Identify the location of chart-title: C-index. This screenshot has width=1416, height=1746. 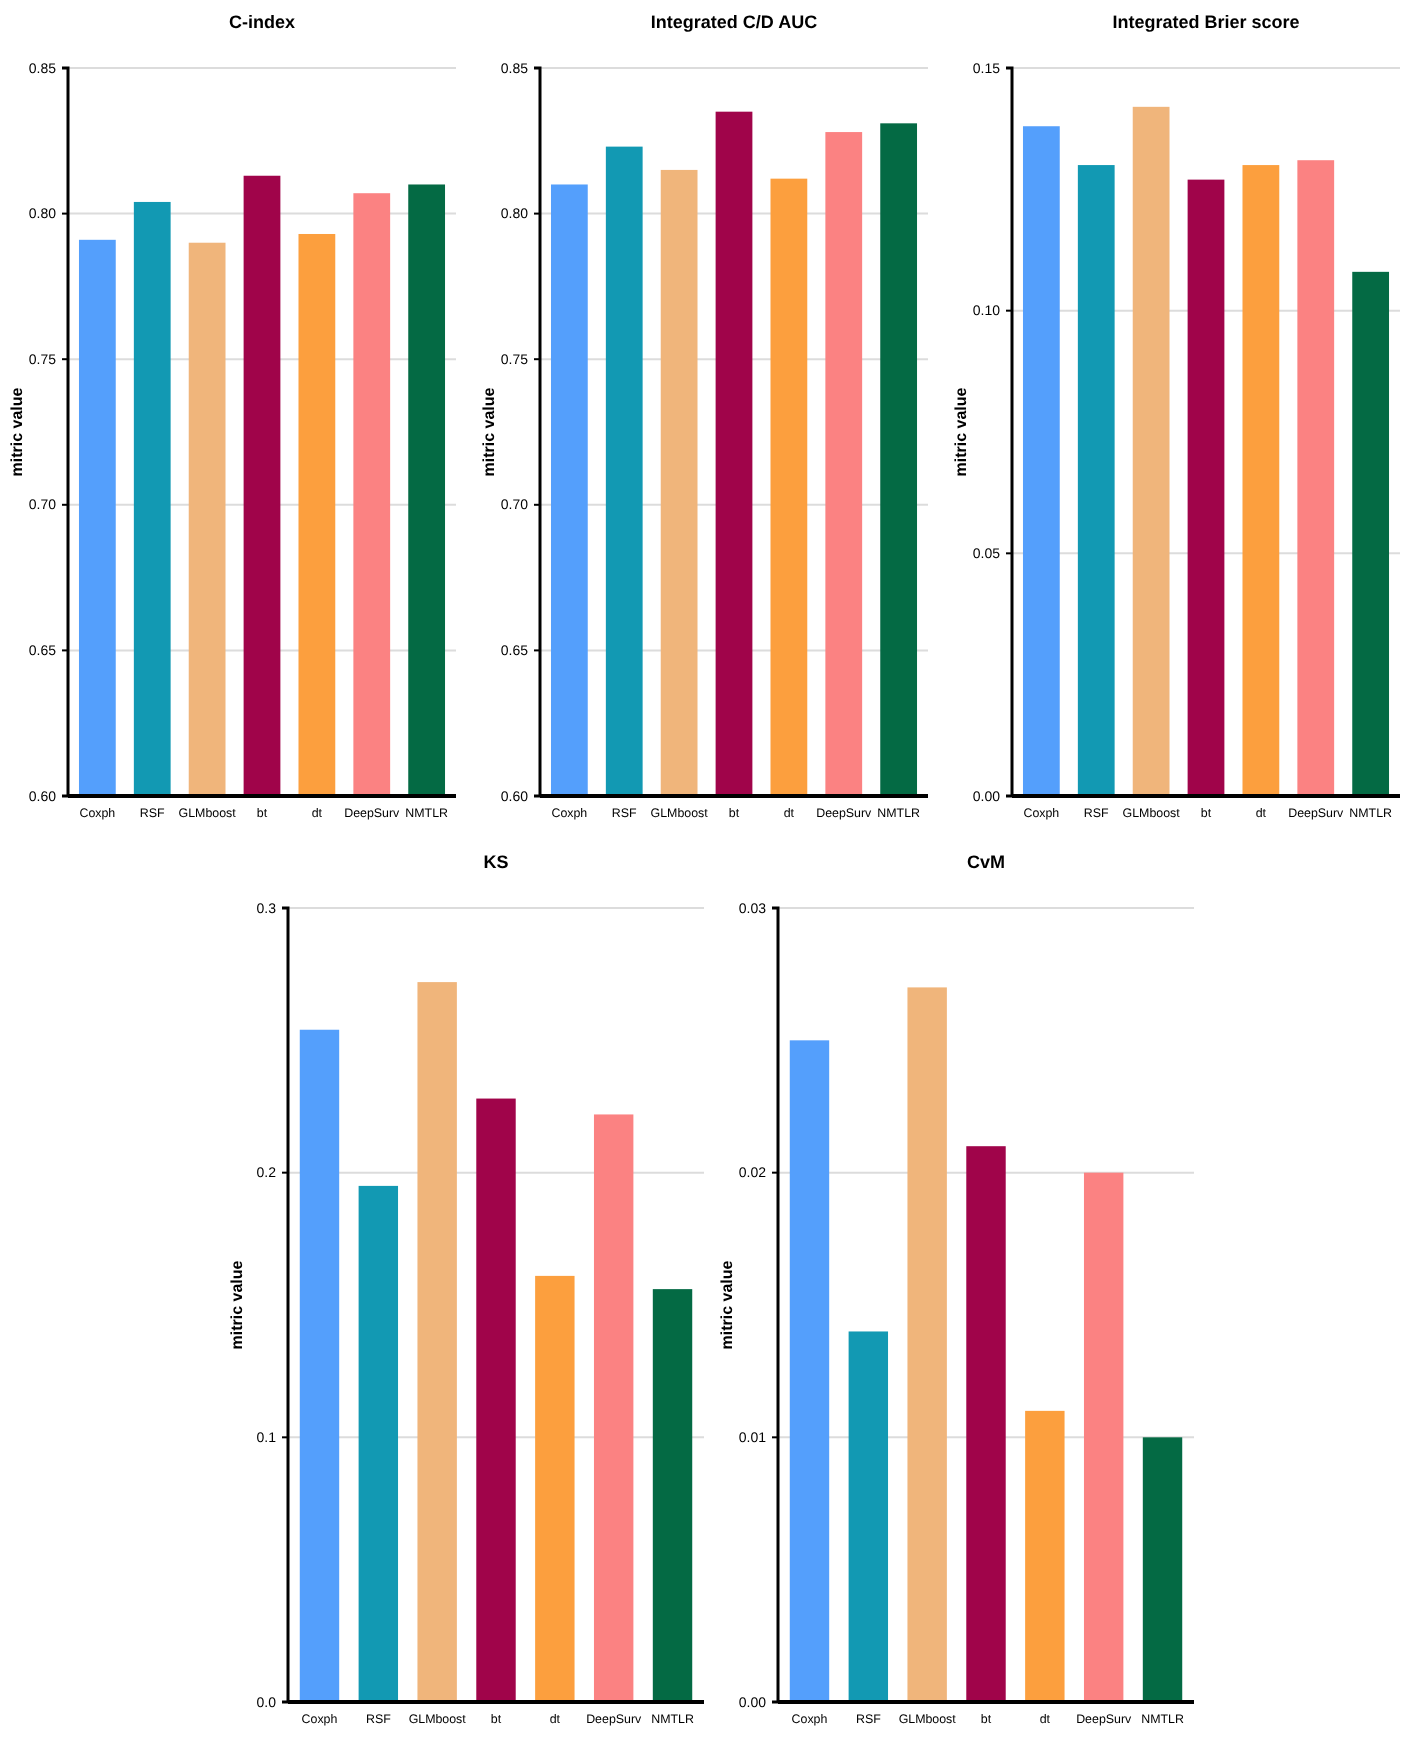
(262, 22).